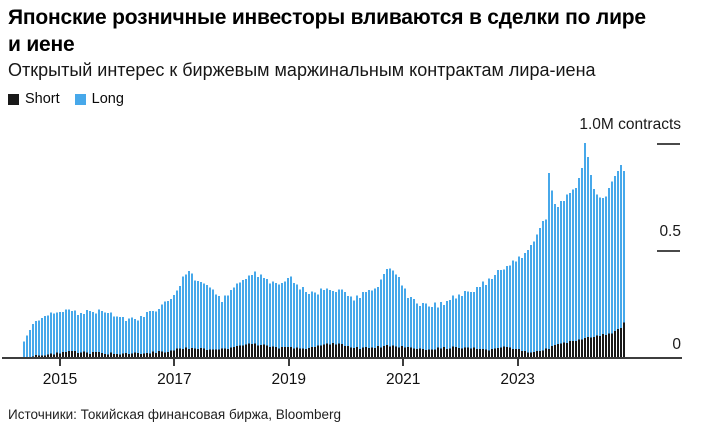 The width and height of the screenshot is (703, 430). Describe the element at coordinates (668, 144) in the screenshot. I see `y-axis-tick` at that location.